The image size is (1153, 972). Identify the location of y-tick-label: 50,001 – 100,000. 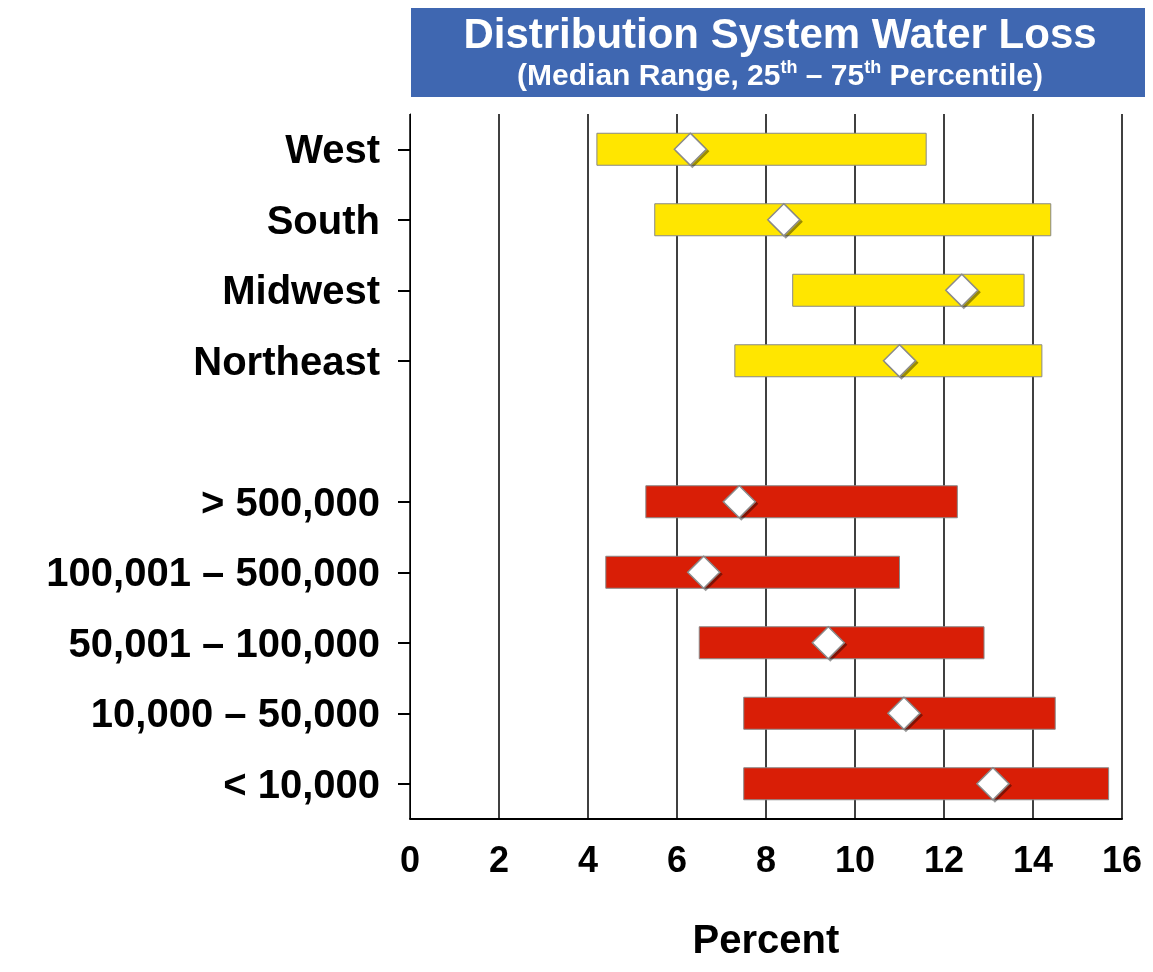
(224, 642).